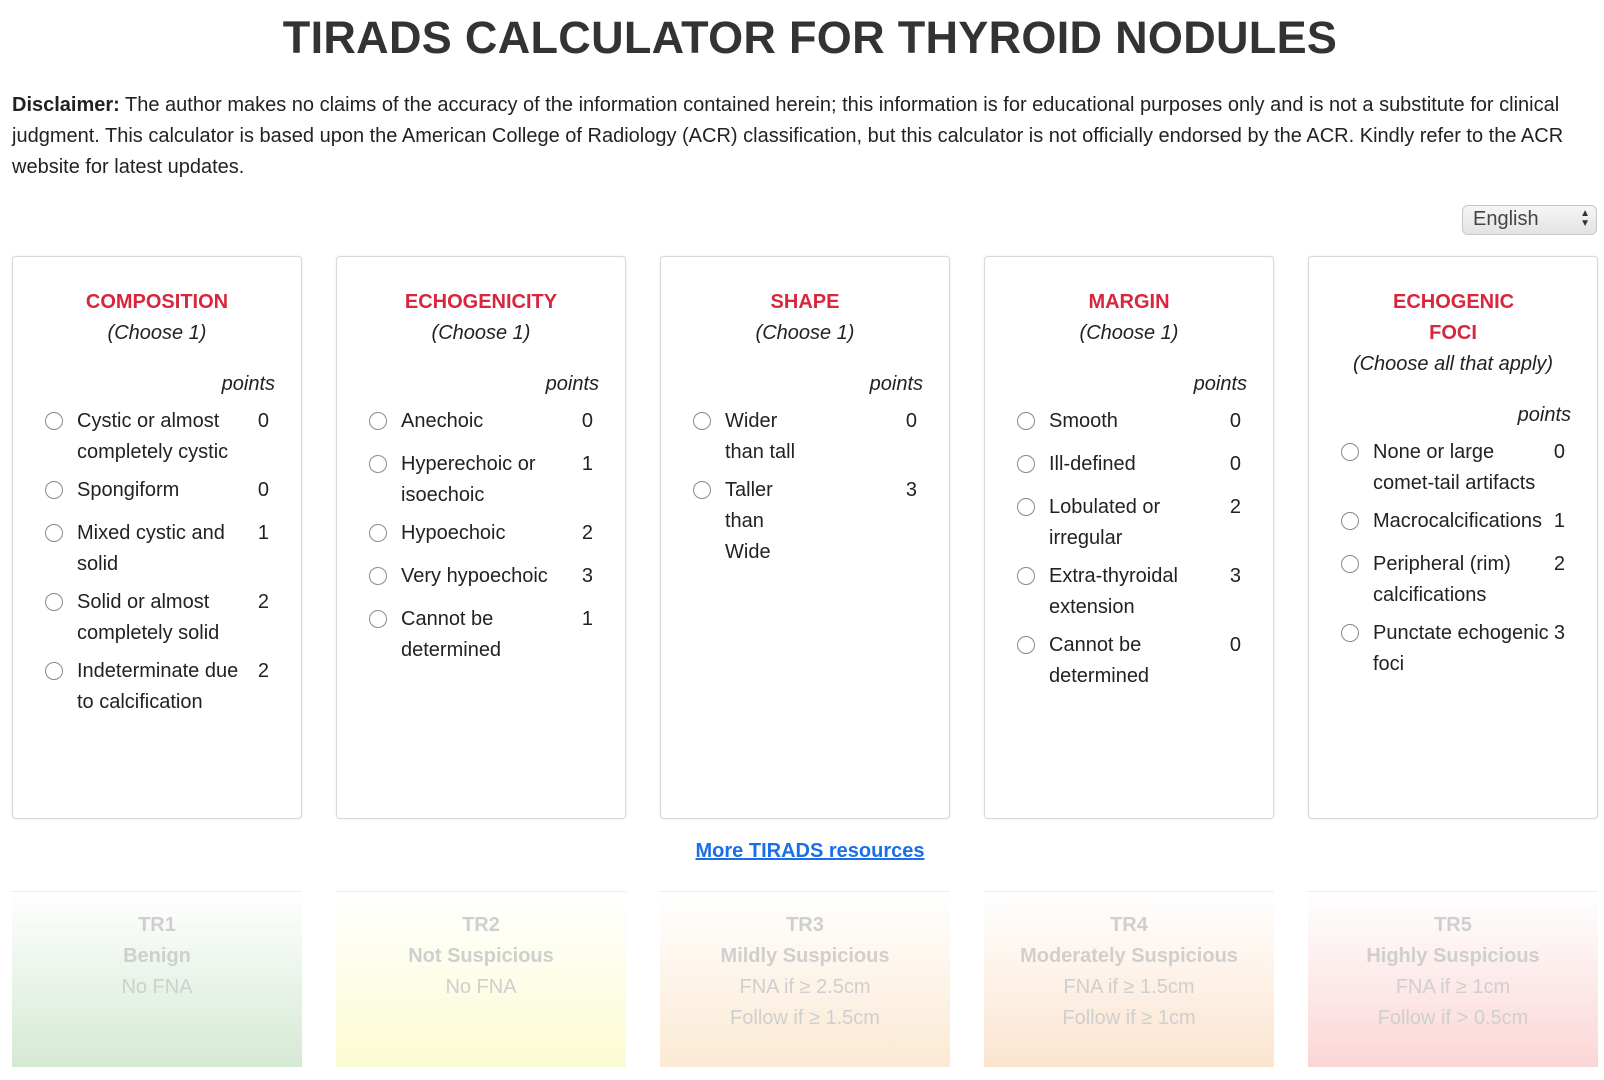 The width and height of the screenshot is (1604, 1080). What do you see at coordinates (481, 424) in the screenshot?
I see `option-anechoic: Anechoic 0` at bounding box center [481, 424].